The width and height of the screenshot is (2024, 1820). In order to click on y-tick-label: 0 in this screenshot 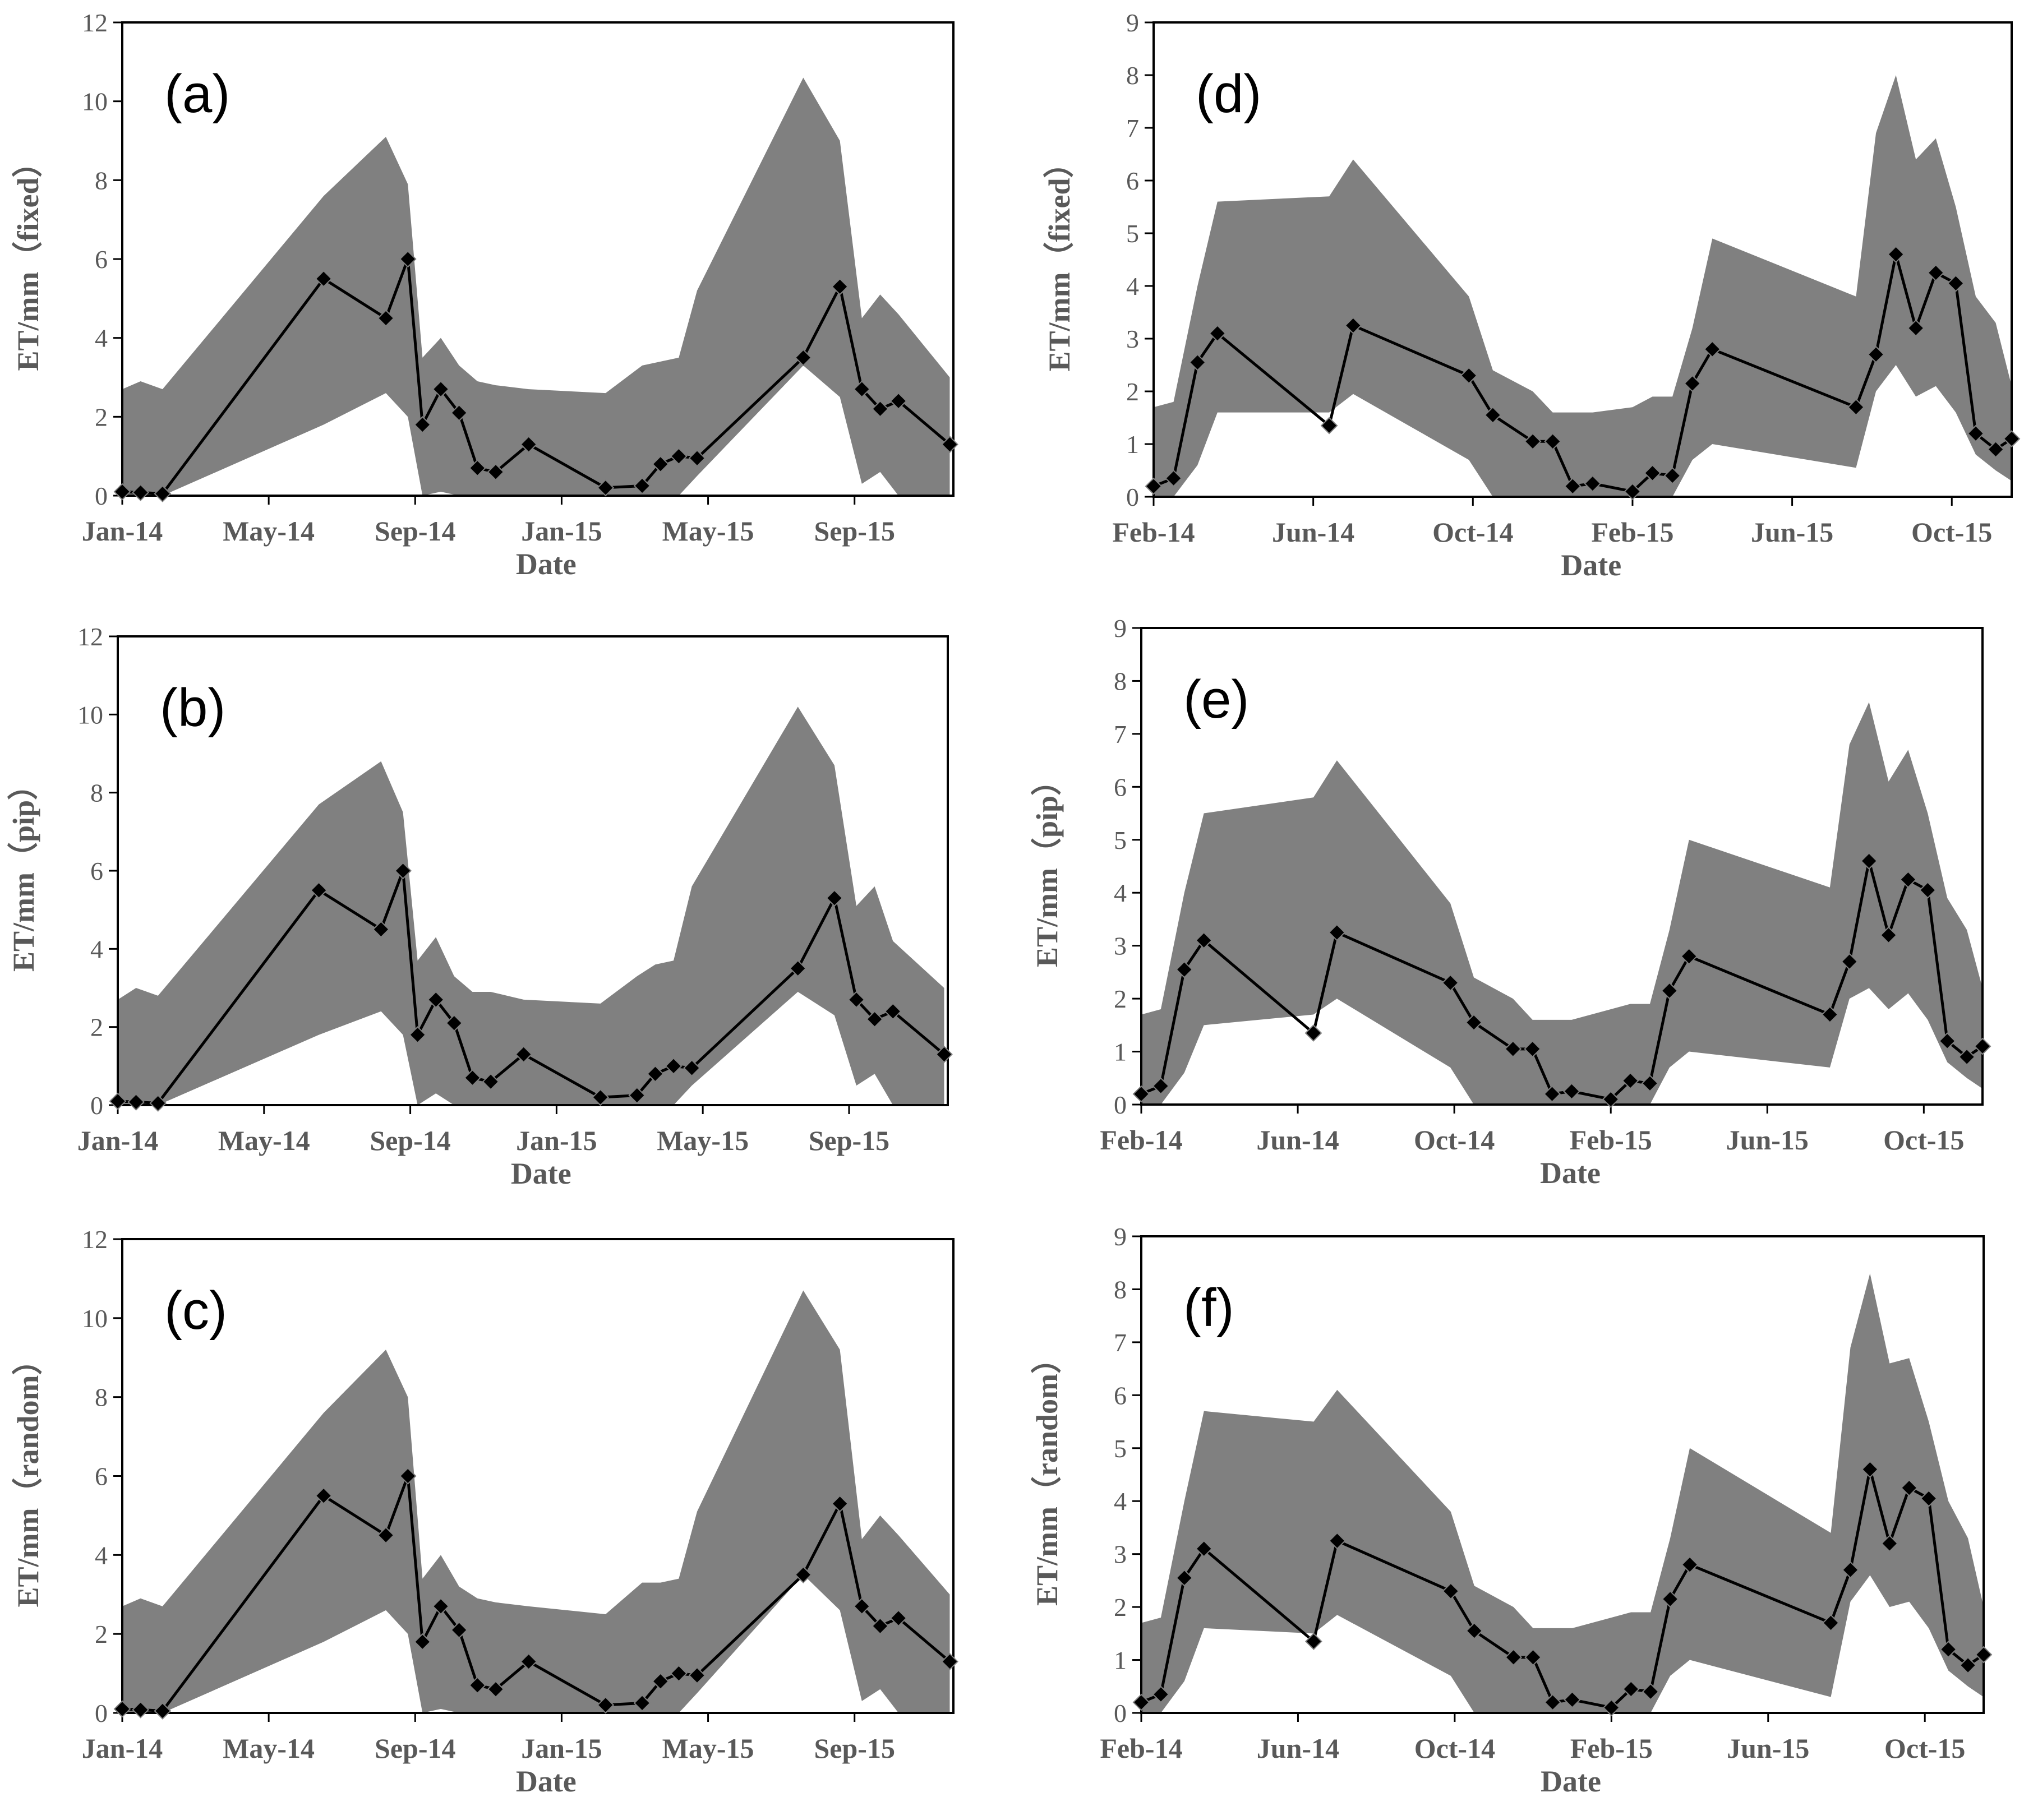, I will do `click(1120, 1105)`.